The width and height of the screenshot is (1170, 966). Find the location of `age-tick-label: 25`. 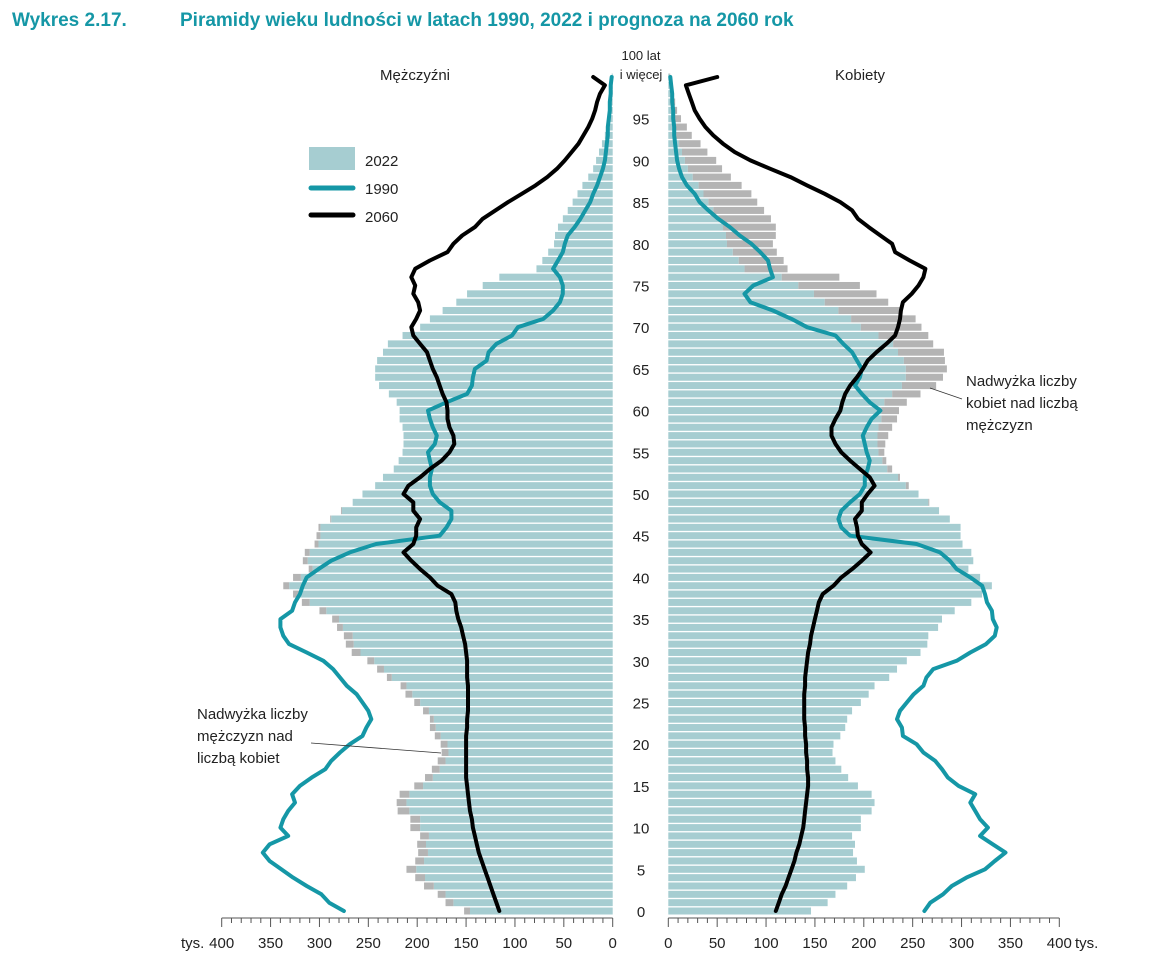

age-tick-label: 25 is located at coordinates (641, 704).